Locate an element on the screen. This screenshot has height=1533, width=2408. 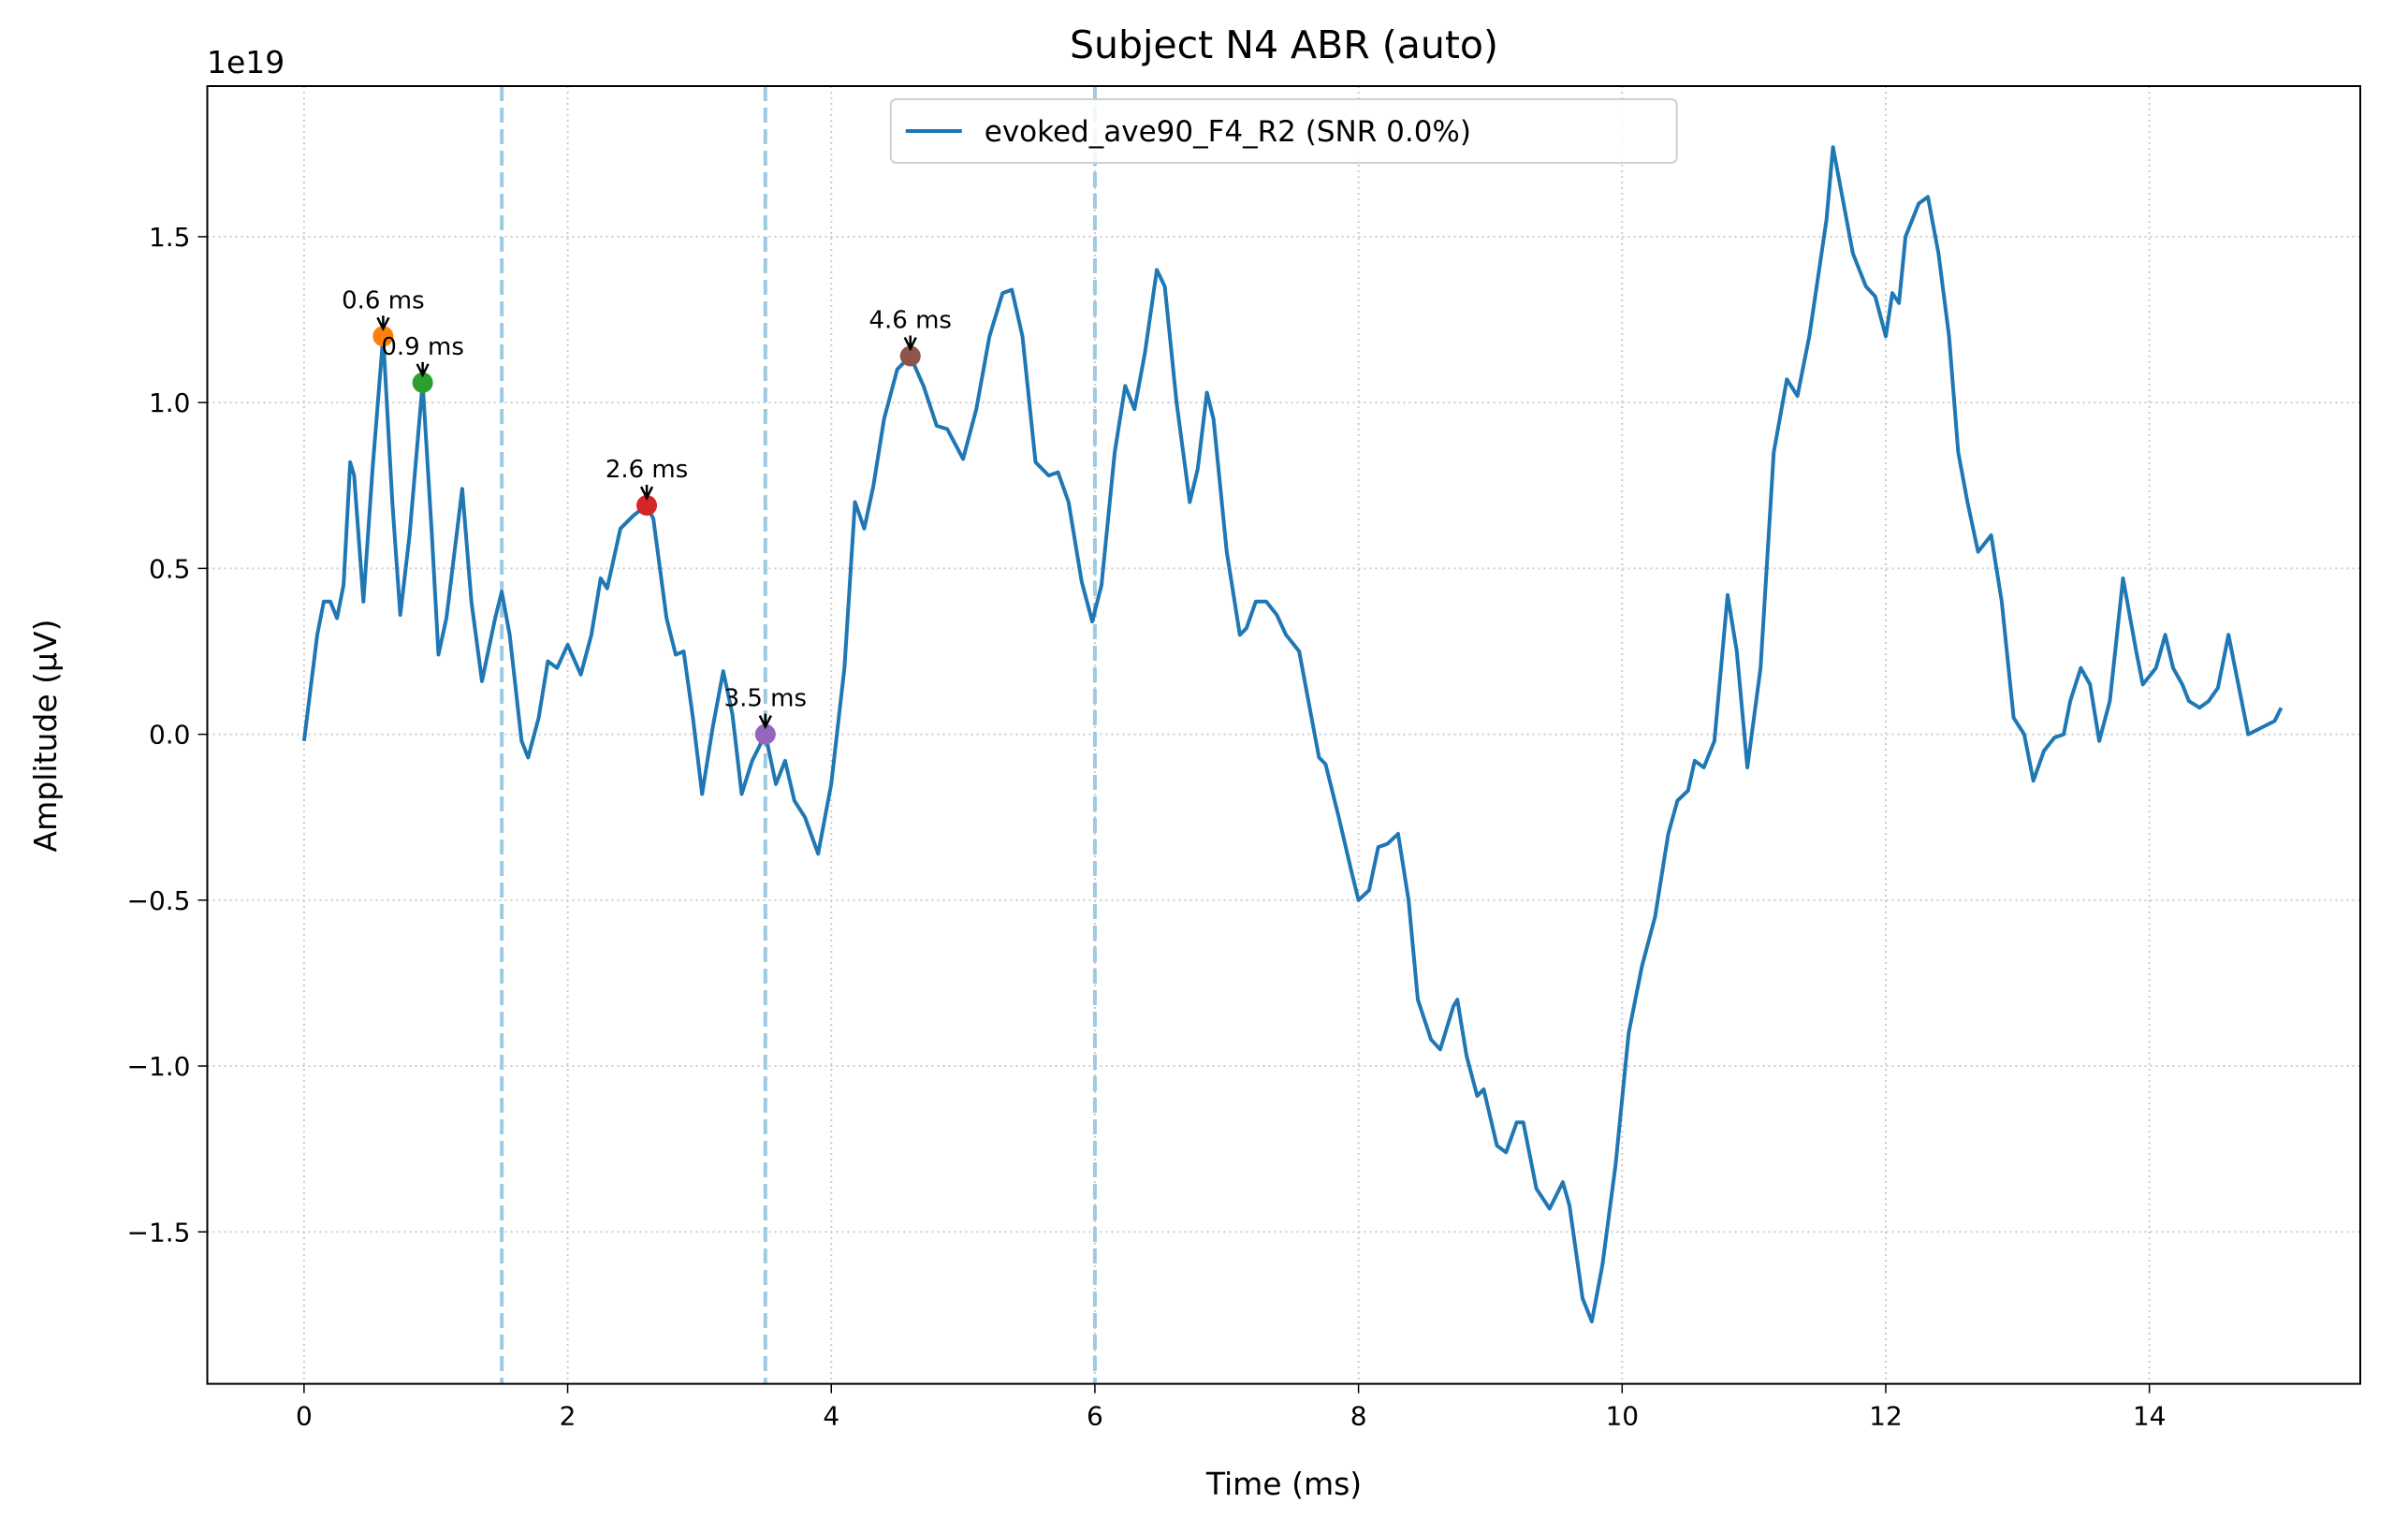
y-offset-label: 1e19 is located at coordinates (246, 62).